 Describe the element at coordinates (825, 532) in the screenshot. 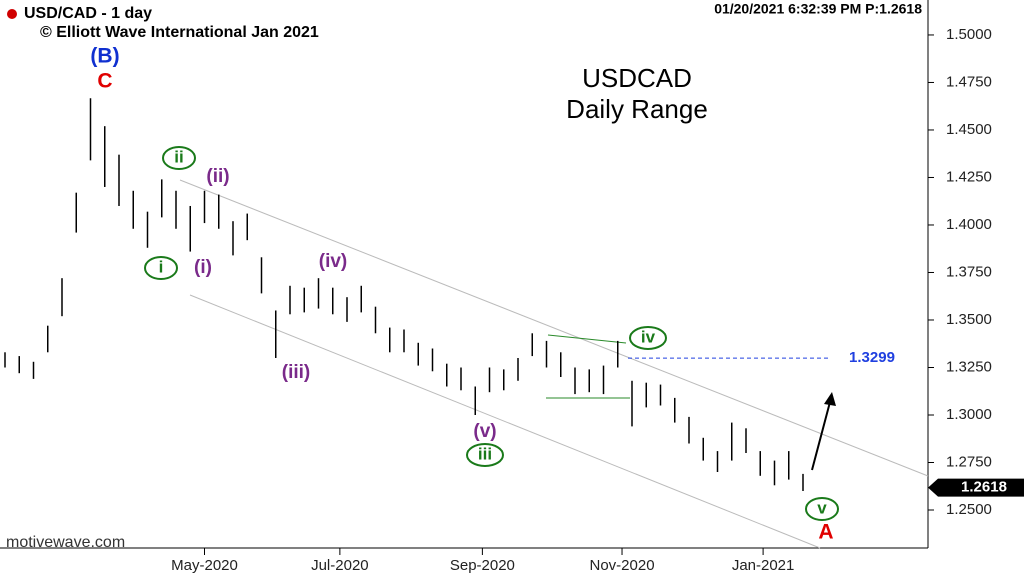

I see `wave-label: A` at that location.